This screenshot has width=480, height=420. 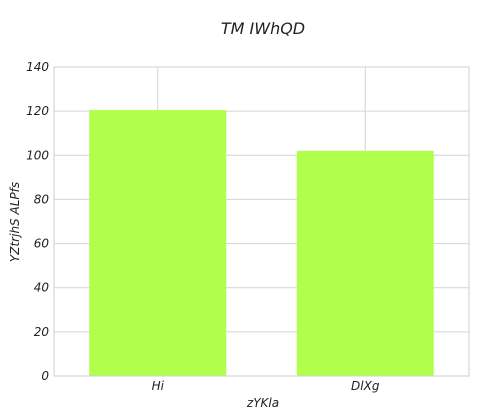 I want to click on y-tick-label: 140, so click(x=37, y=67).